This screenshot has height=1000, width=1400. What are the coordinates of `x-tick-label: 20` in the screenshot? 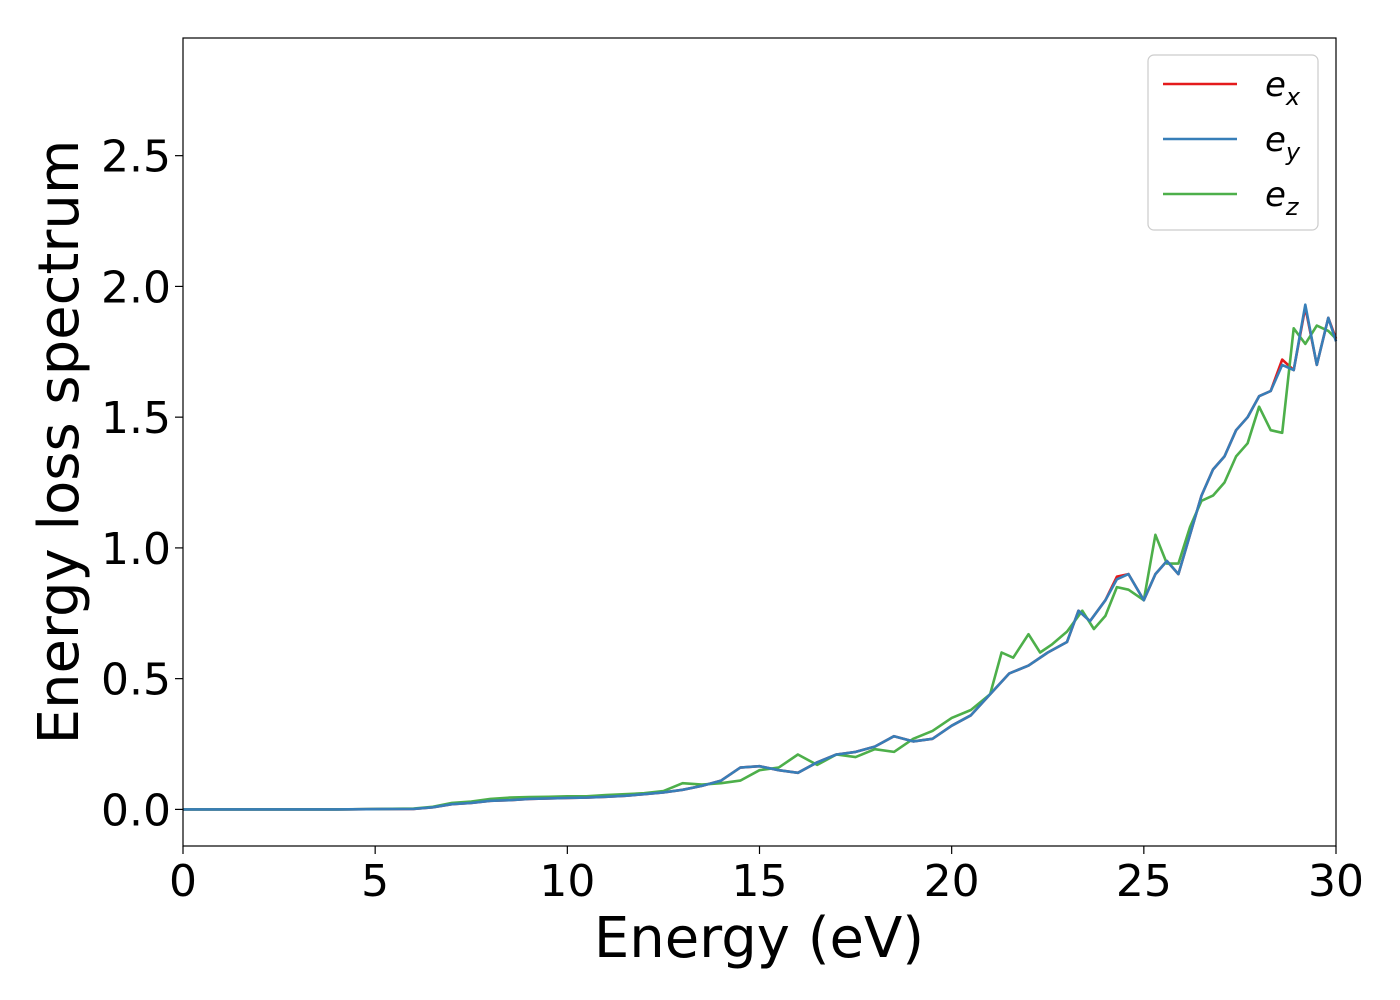 It's located at (952, 881).